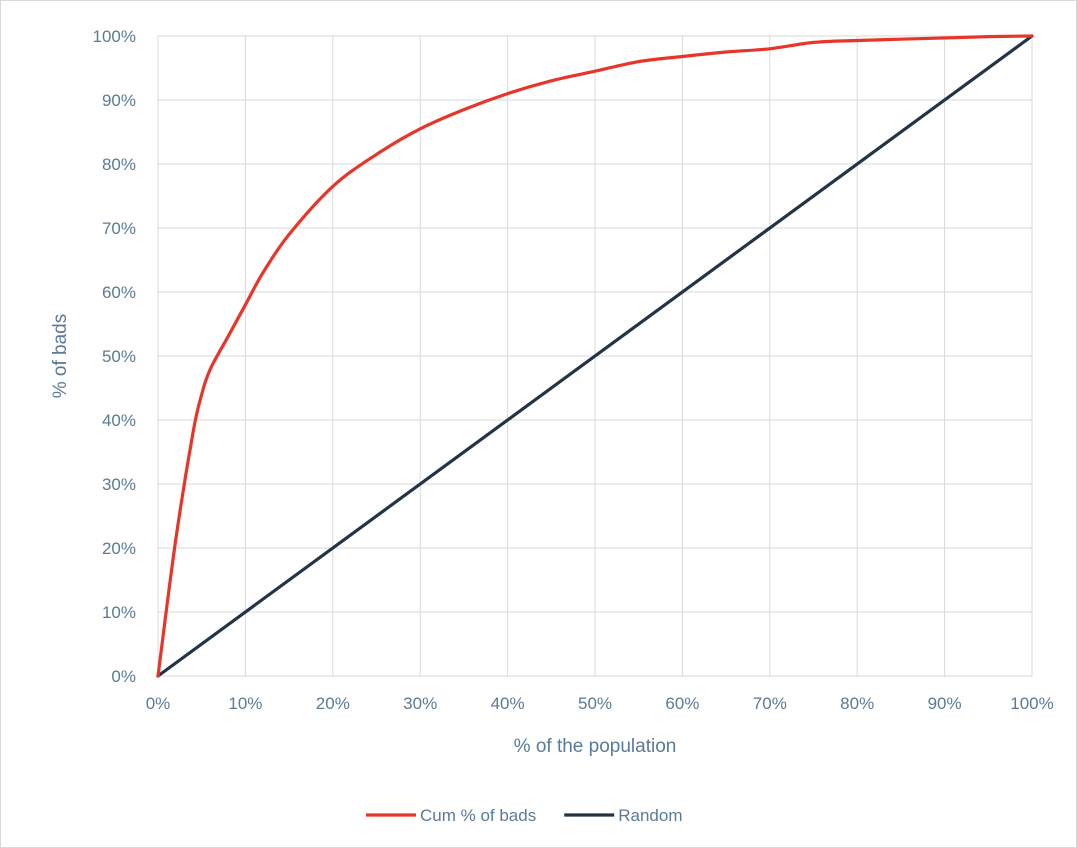 The image size is (1077, 848). I want to click on y-tick-label: 90%, so click(119, 100).